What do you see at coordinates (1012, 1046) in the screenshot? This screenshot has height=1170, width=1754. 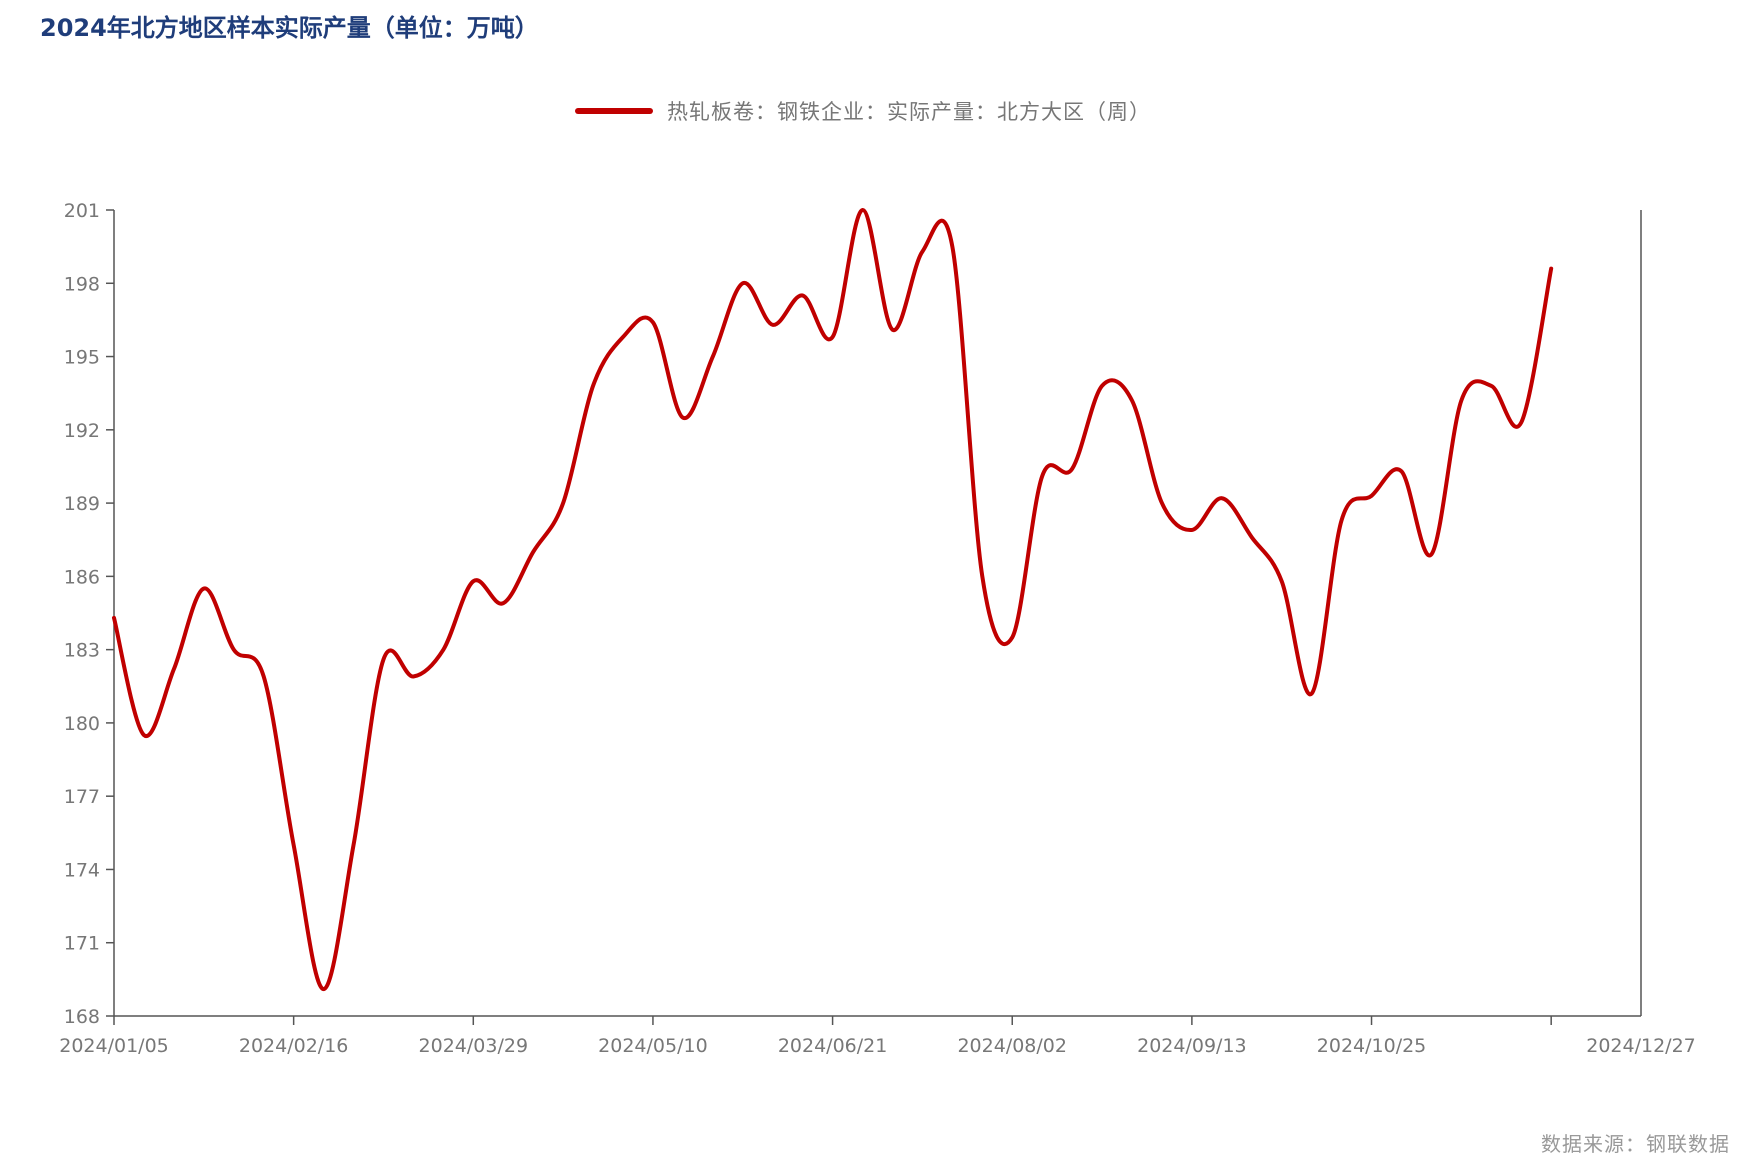 I see `x-tick-label: 2024/08/02` at bounding box center [1012, 1046].